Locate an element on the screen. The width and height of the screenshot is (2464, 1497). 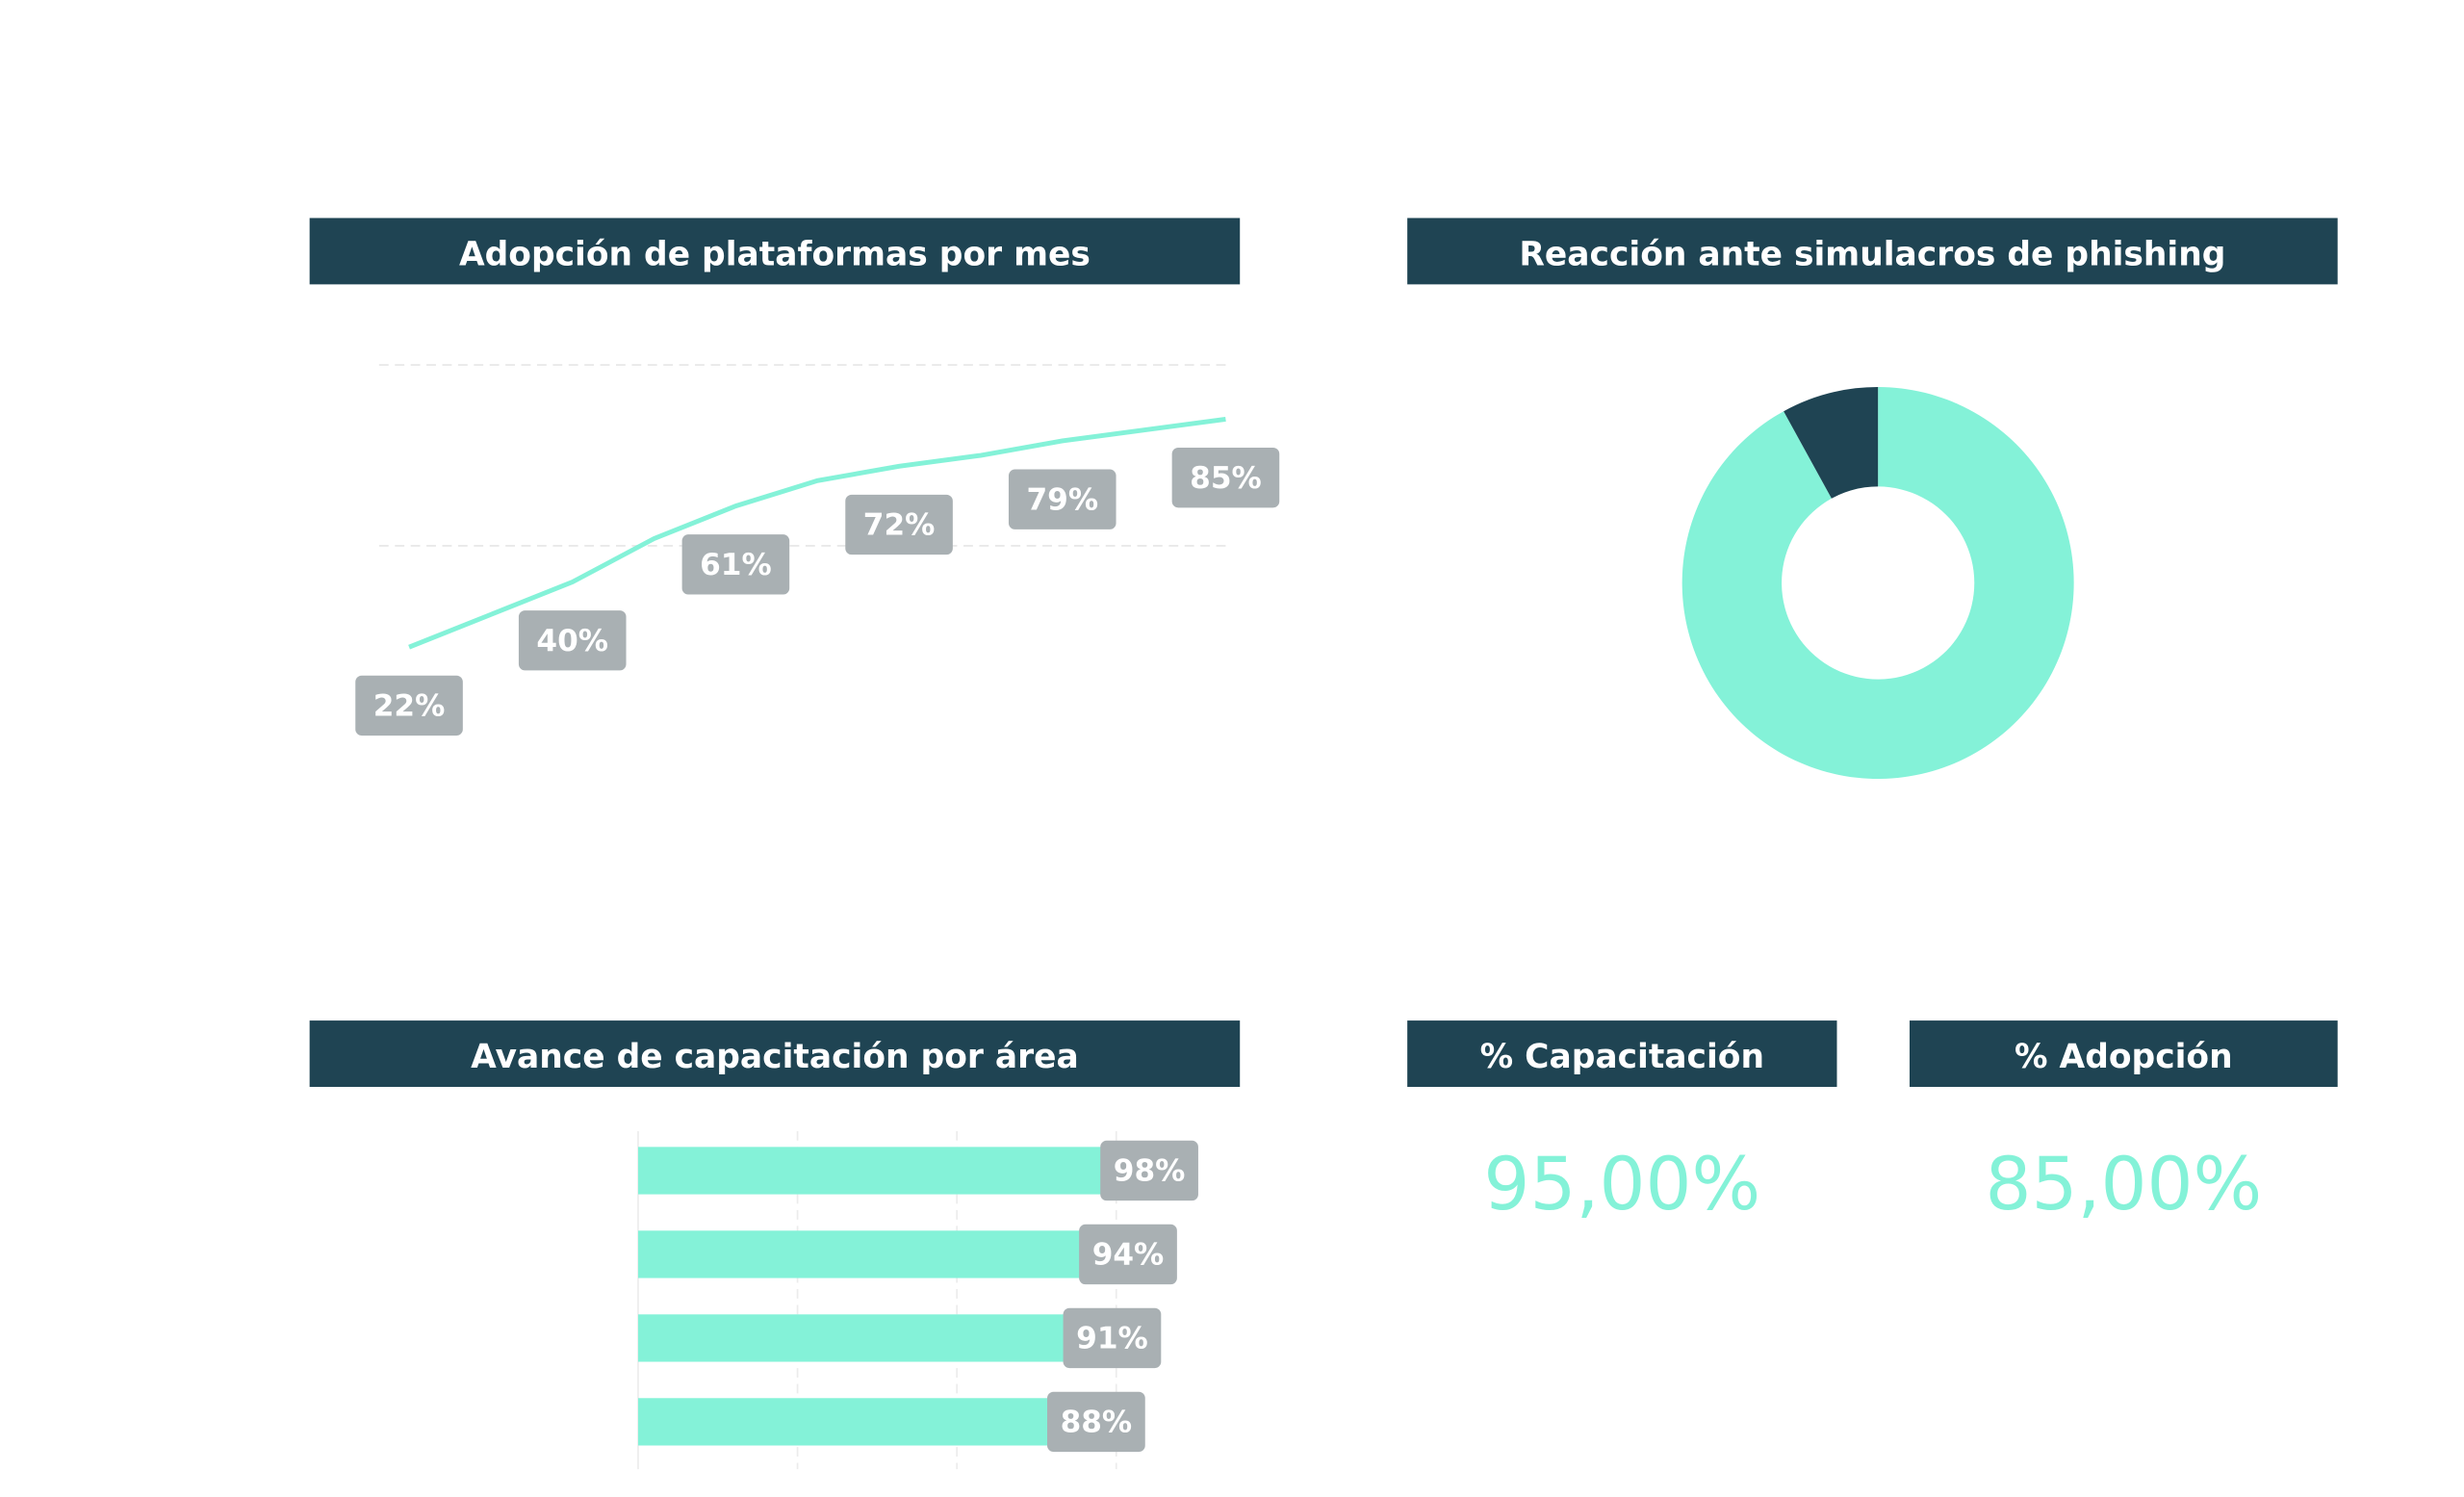
value-label: 79% is located at coordinates (1062, 499).